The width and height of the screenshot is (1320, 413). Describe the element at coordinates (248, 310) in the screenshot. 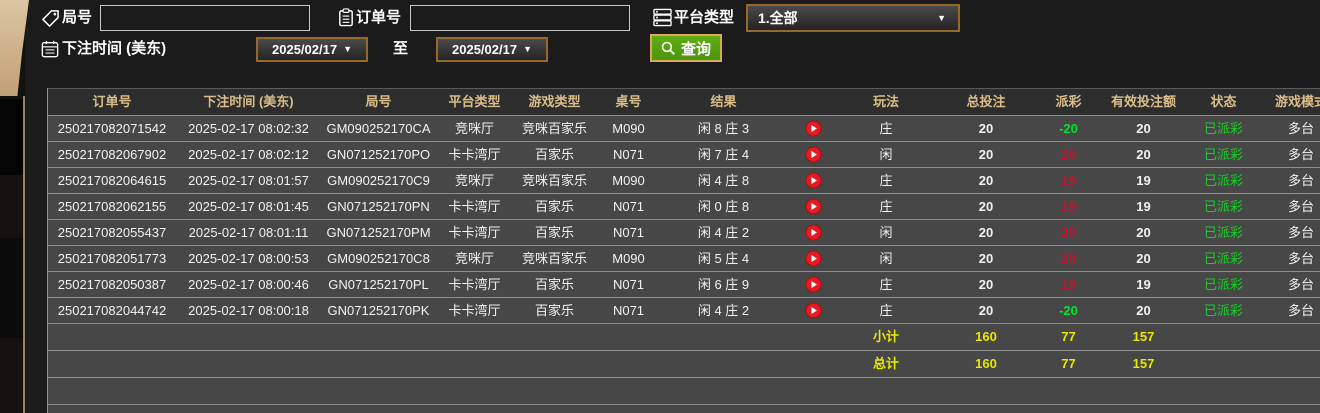

I see `bet-time-cell: 2025-02-17 08:00:18` at that location.